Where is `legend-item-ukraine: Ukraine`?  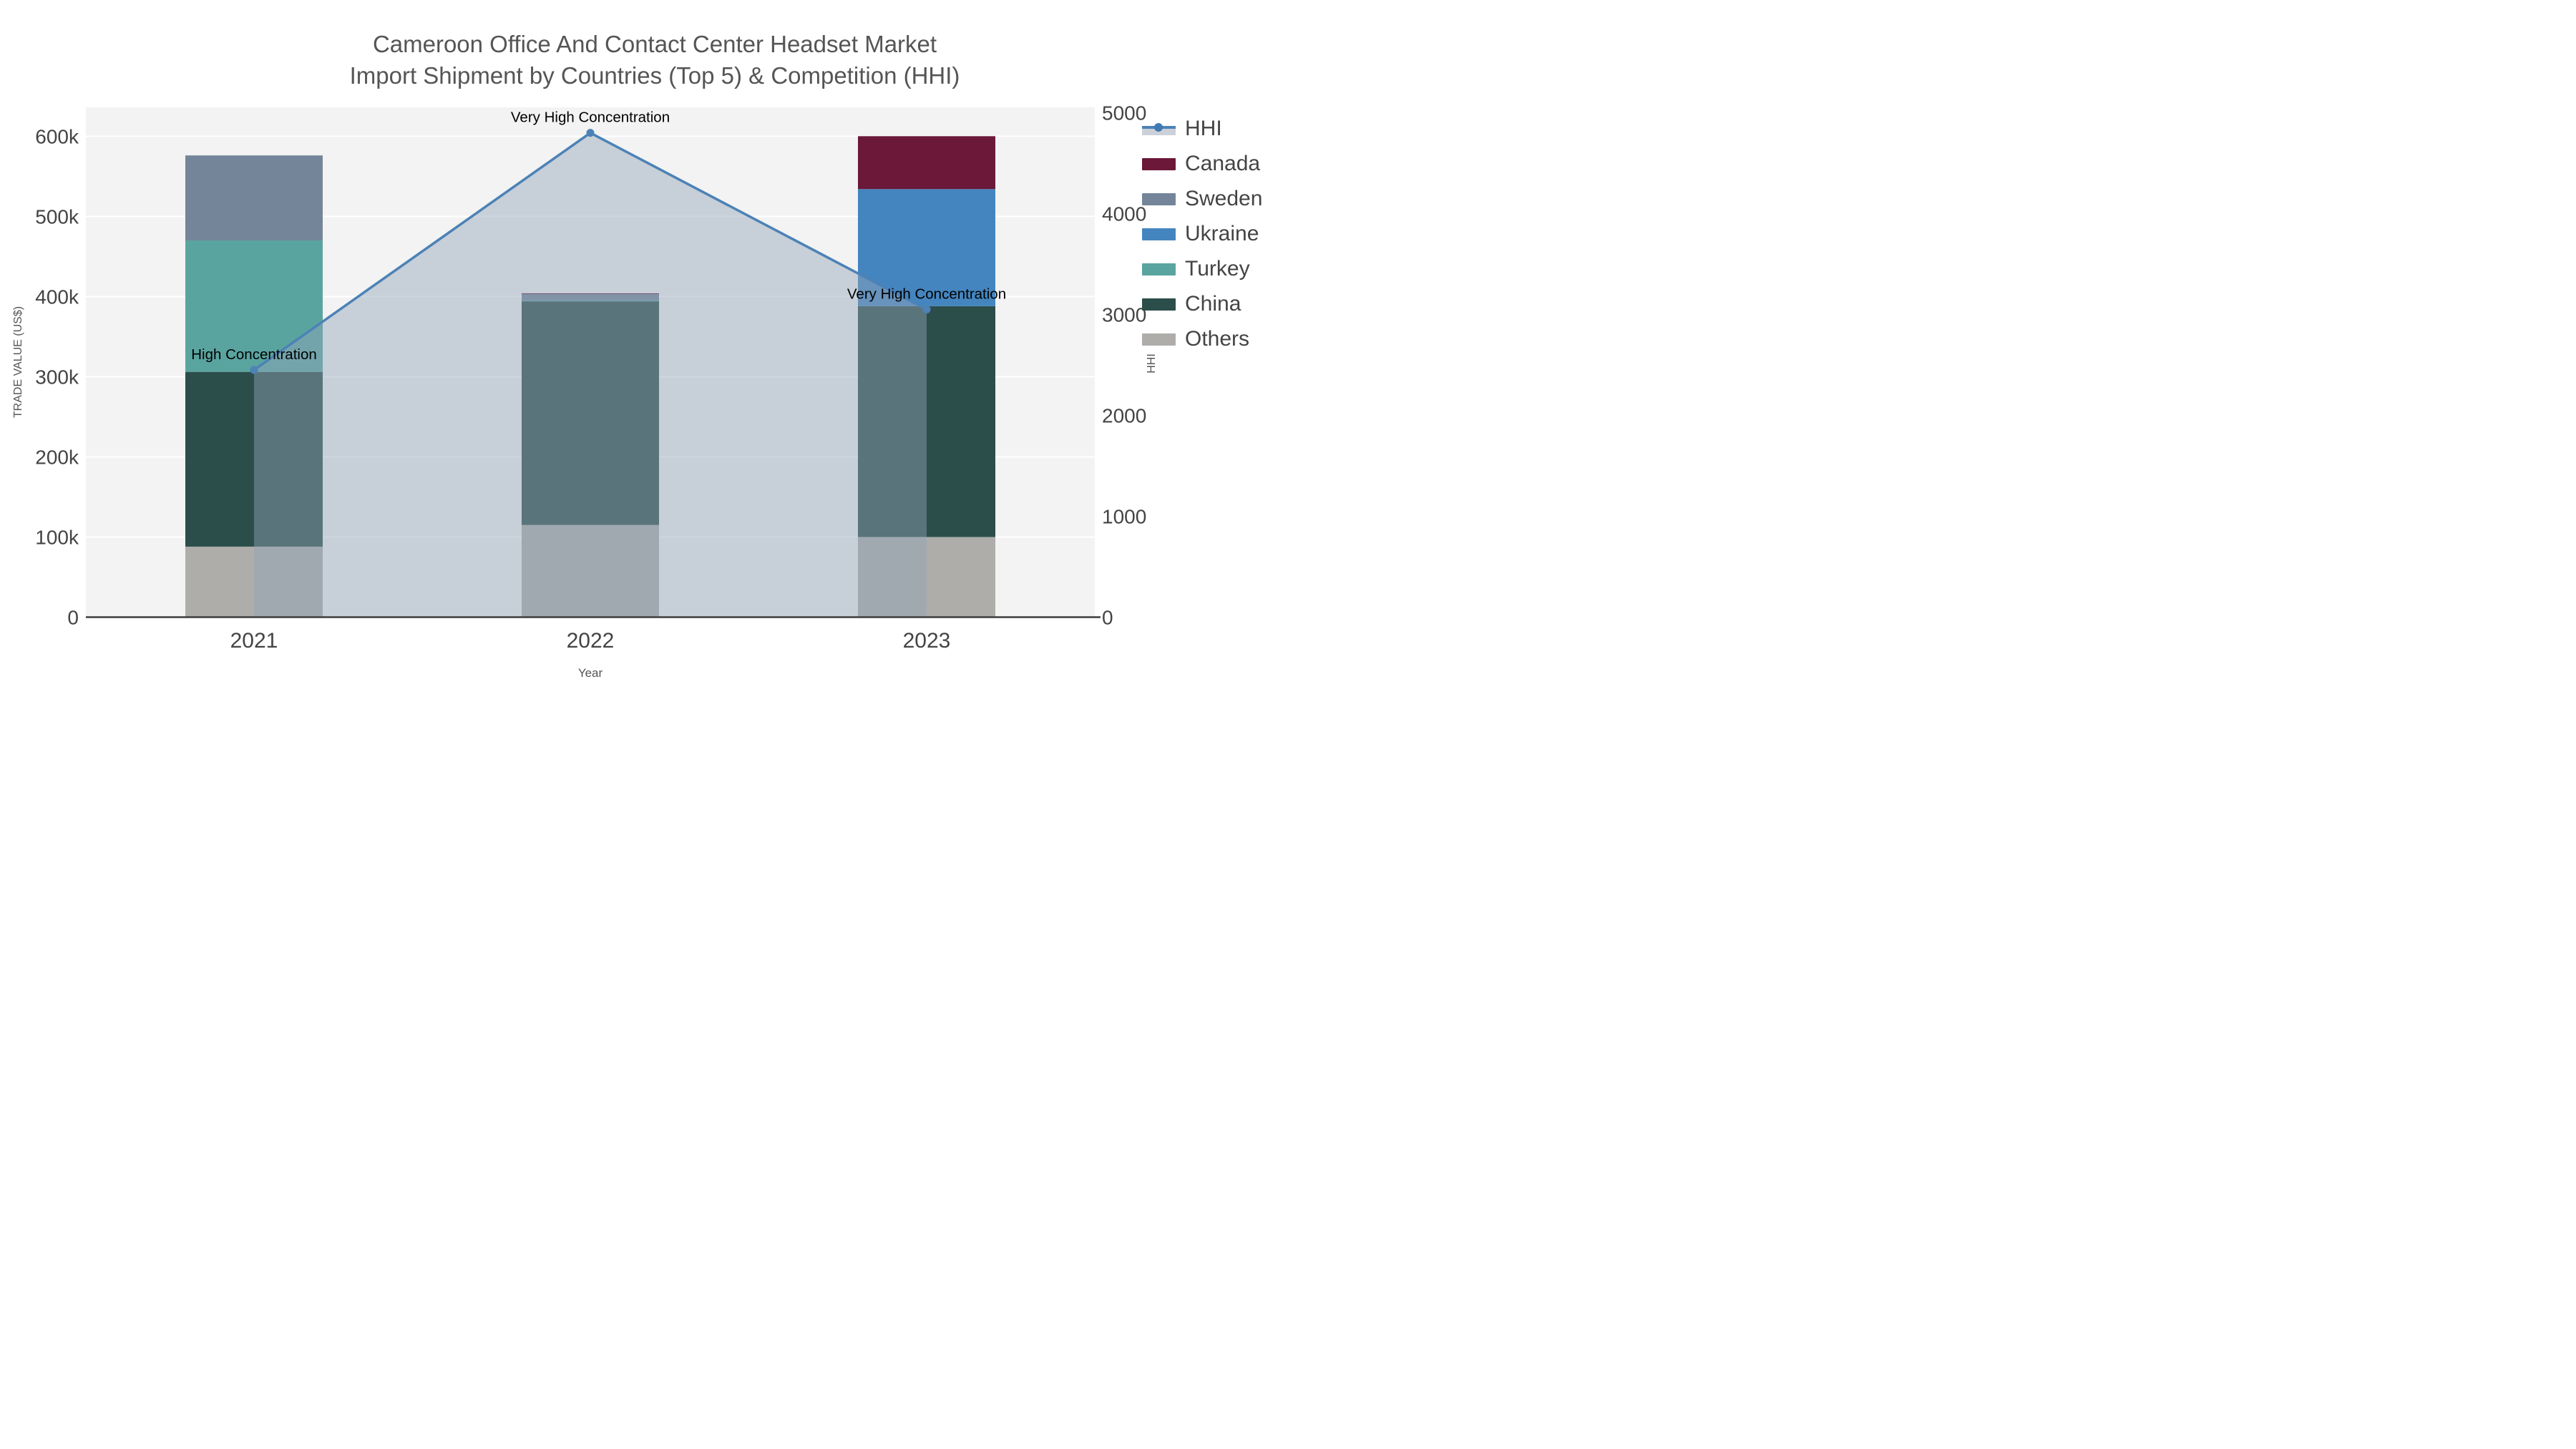 legend-item-ukraine: Ukraine is located at coordinates (1202, 234).